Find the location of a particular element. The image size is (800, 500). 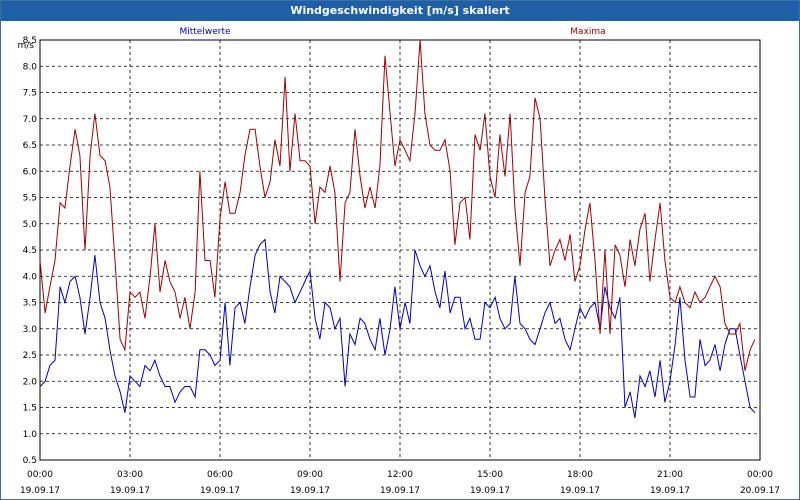

y-tick-label: 8.5 is located at coordinates (30, 41).